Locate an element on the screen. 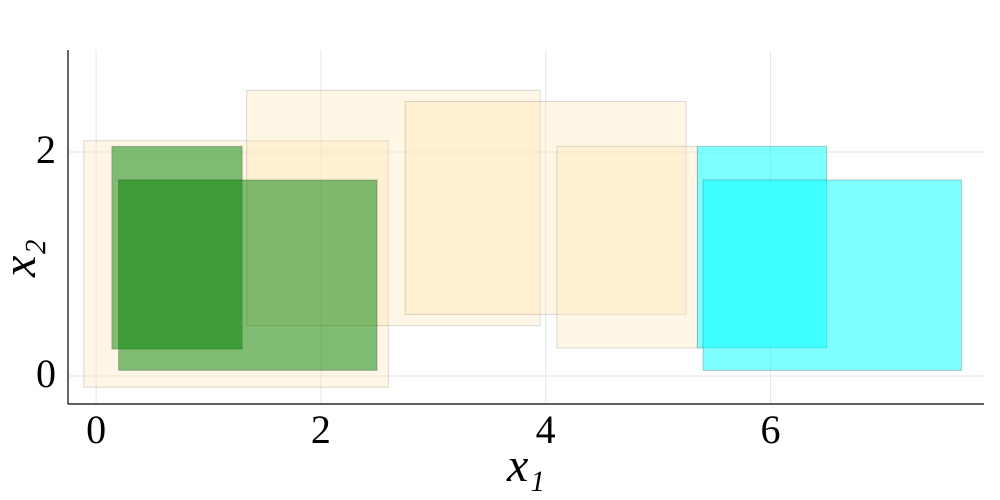 Image resolution: width=1000 pixels, height=500 pixels. x-tick-label: 2 is located at coordinates (321, 429).